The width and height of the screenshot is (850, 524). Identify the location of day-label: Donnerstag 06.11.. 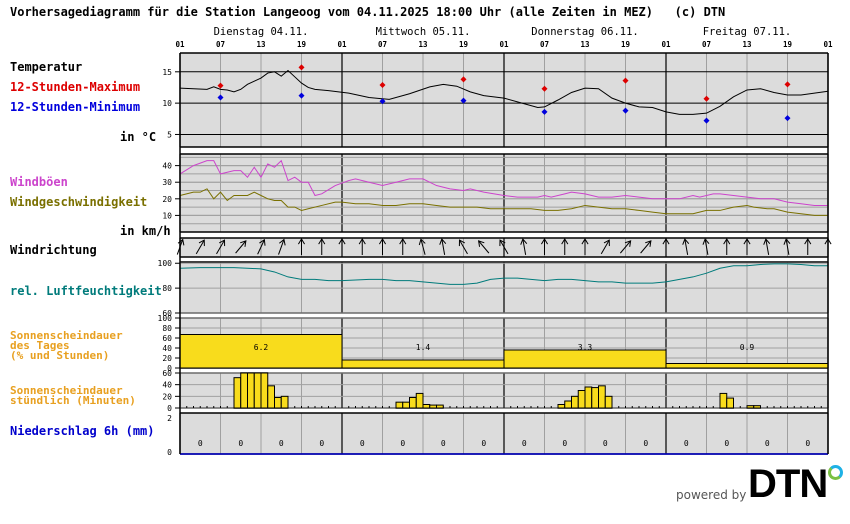
(584, 32).